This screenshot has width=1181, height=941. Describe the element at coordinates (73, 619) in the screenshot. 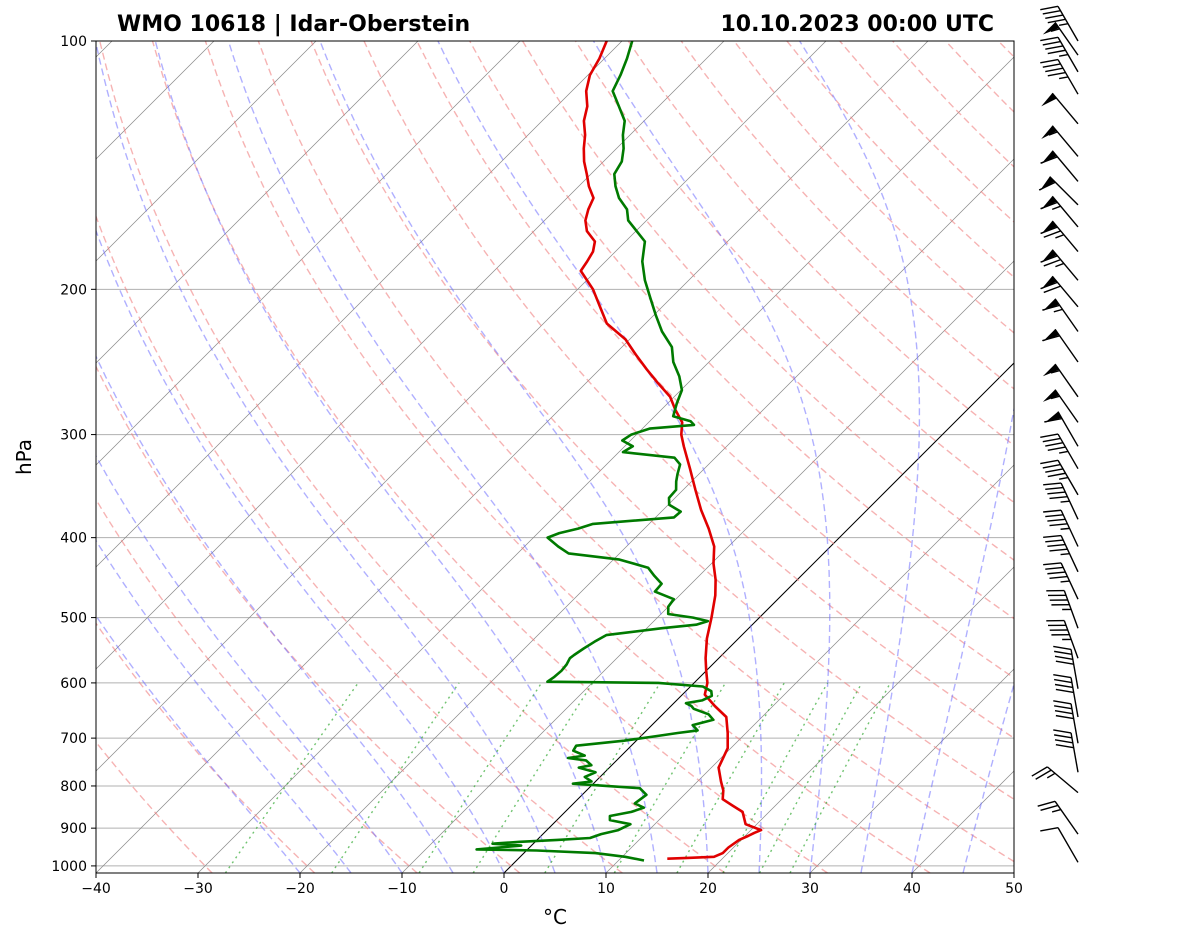

I see `y-tick-label: 500` at that location.